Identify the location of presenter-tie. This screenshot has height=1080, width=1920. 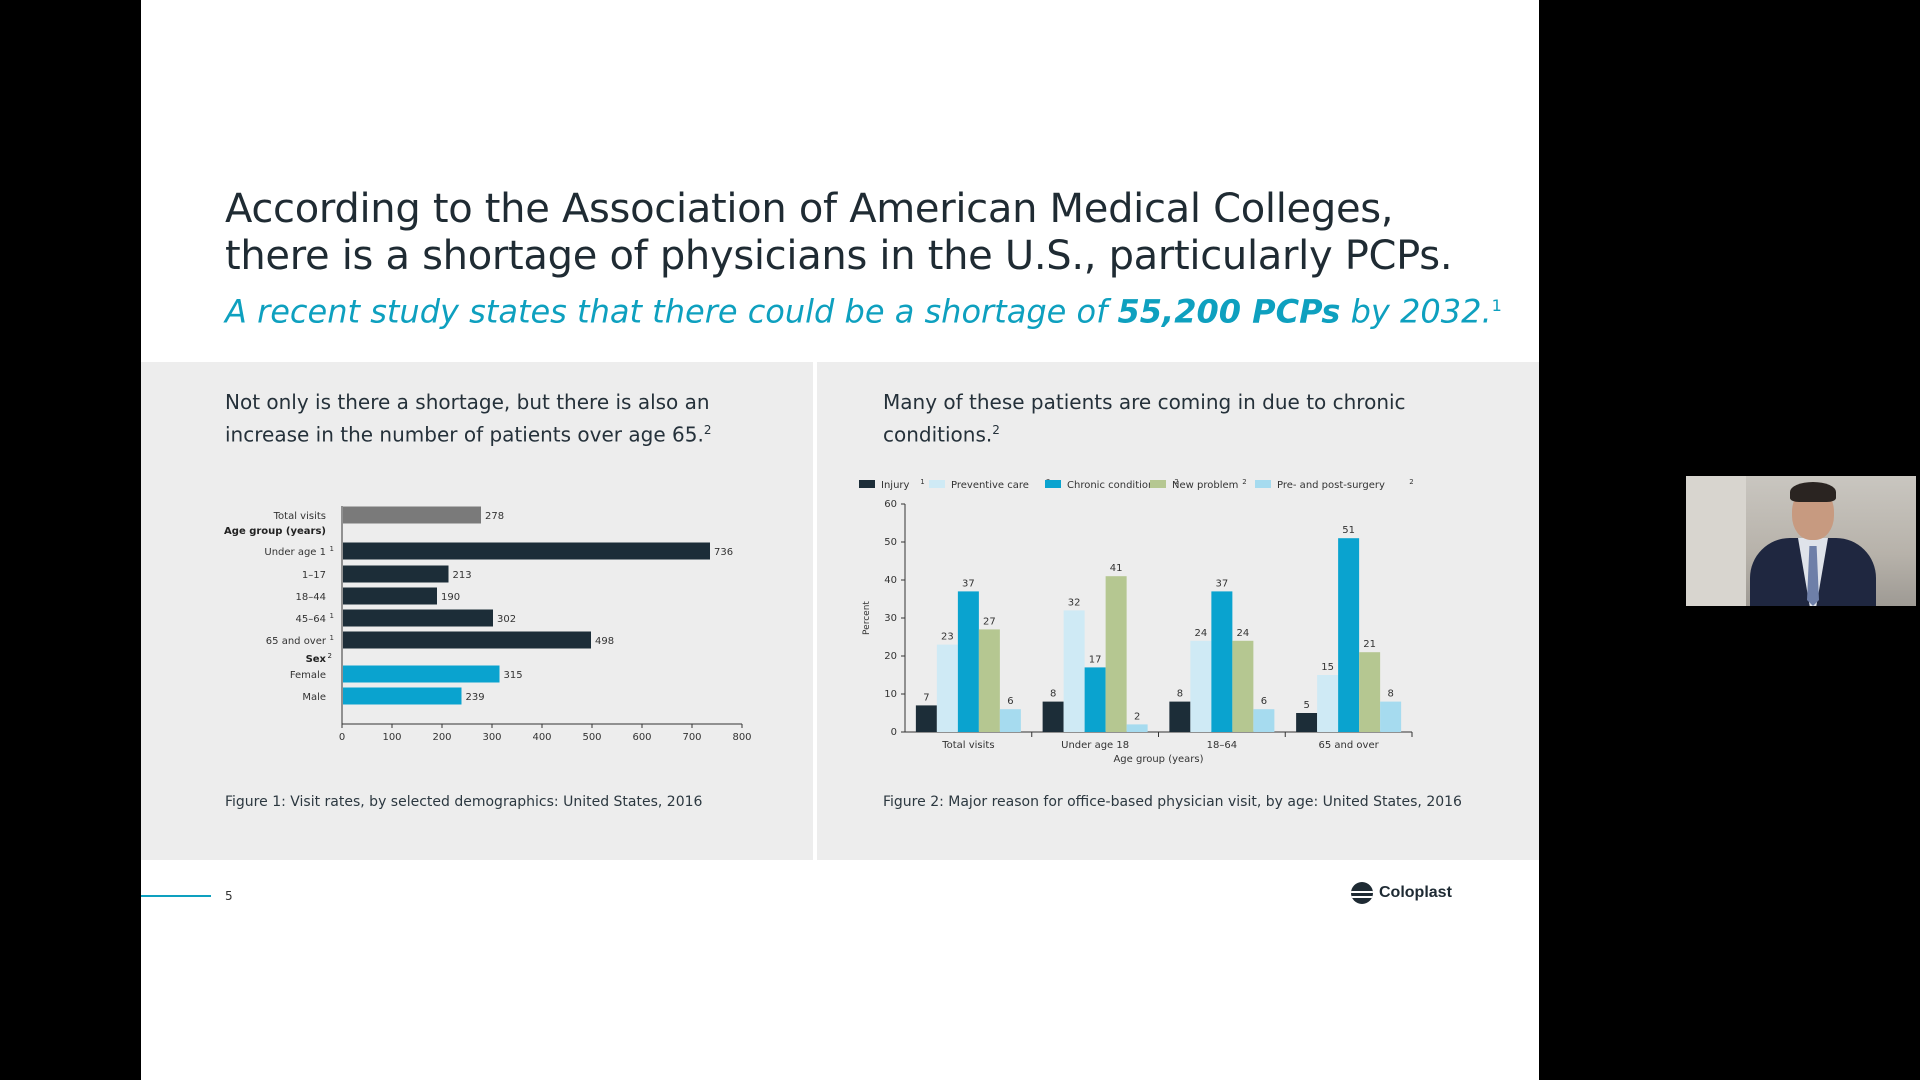
(1813, 576).